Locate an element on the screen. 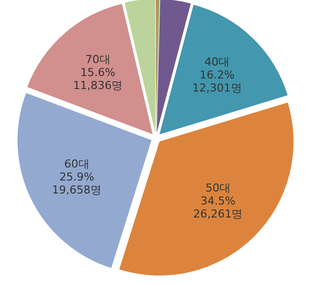 The height and width of the screenshot is (284, 318). slice-label: 70대 is located at coordinates (97, 59).